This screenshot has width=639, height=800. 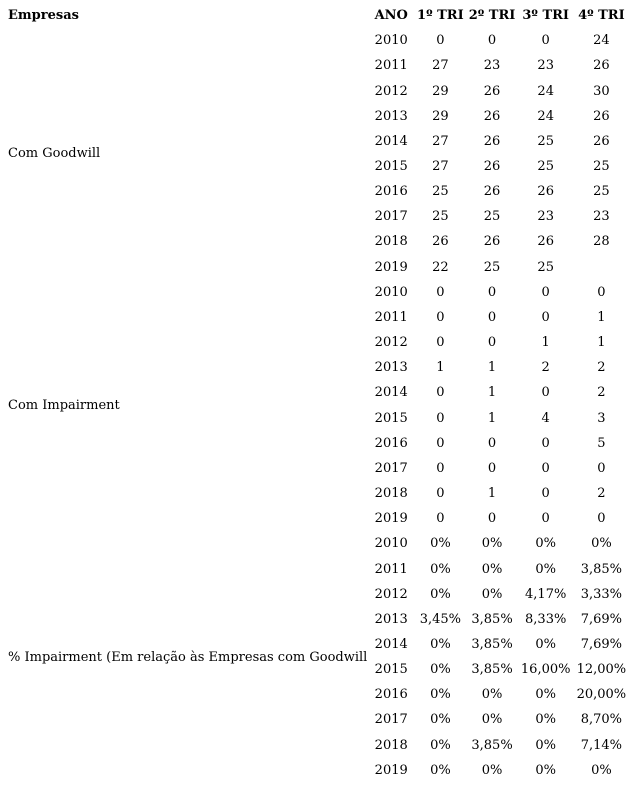 What do you see at coordinates (315, 719) in the screenshot?
I see `table-row: 2017 0% 0% 0% 8,70%` at bounding box center [315, 719].